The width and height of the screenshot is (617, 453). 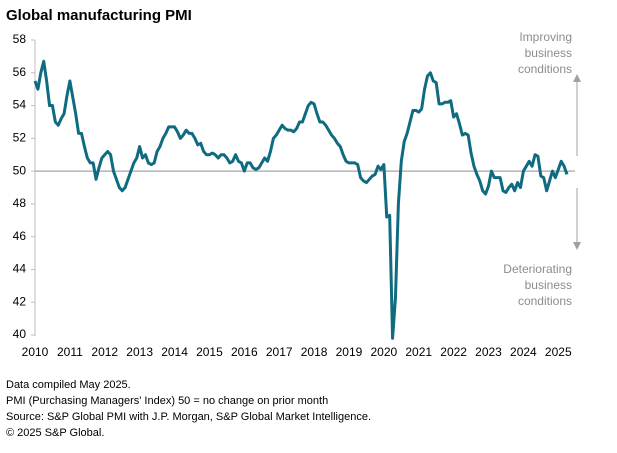 What do you see at coordinates (577, 162) in the screenshot?
I see `arrows` at bounding box center [577, 162].